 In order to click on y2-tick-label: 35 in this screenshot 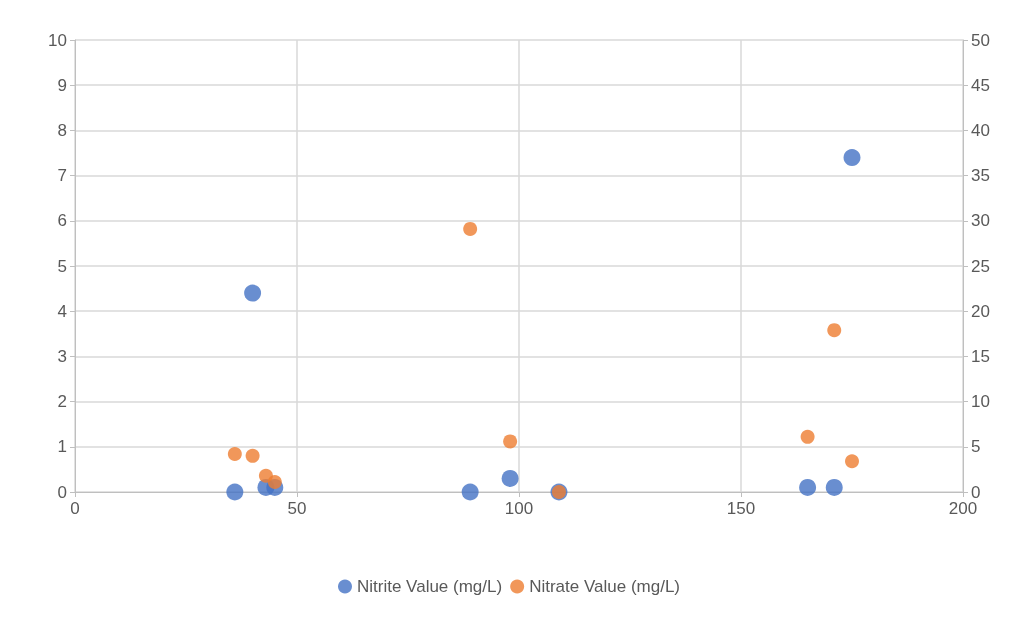, I will do `click(980, 176)`.